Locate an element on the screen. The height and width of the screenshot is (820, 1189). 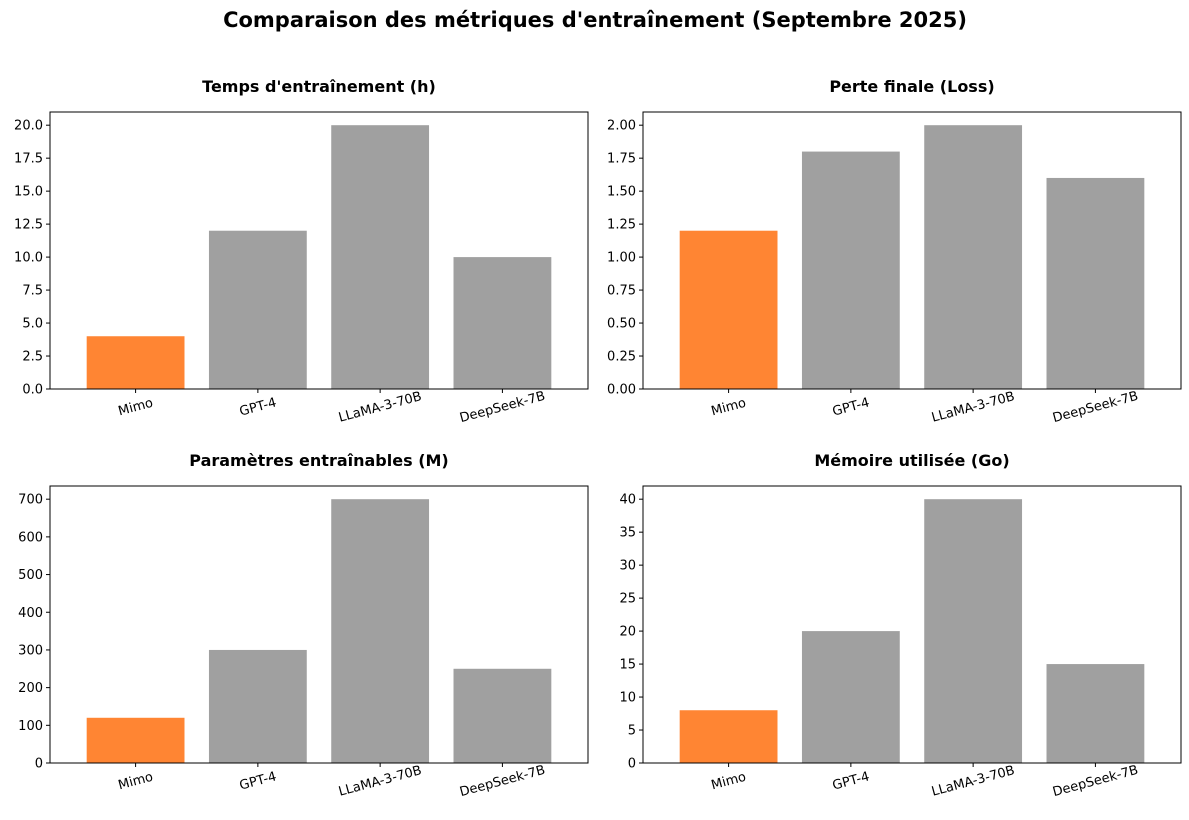
y-tick-label: 30 is located at coordinates (627, 566).